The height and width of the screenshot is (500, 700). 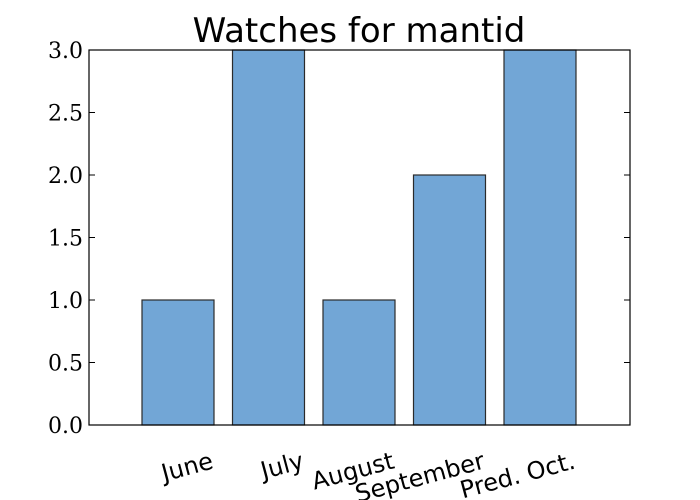 What do you see at coordinates (359, 362) in the screenshot?
I see `bar-august` at bounding box center [359, 362].